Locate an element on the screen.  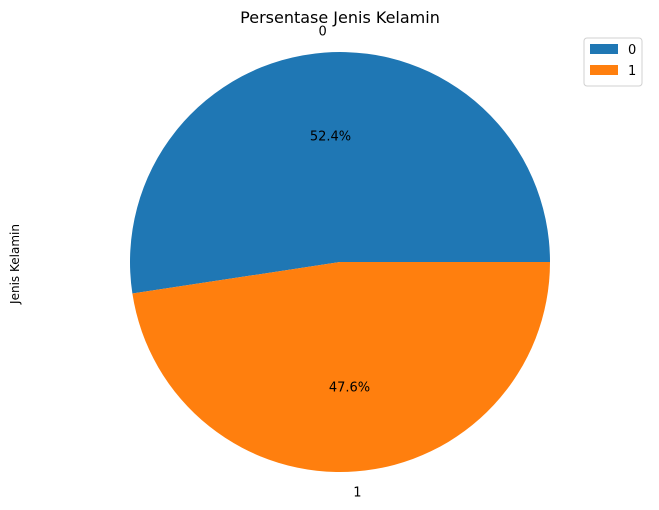
legend-label-1: 1 is located at coordinates (632, 71).